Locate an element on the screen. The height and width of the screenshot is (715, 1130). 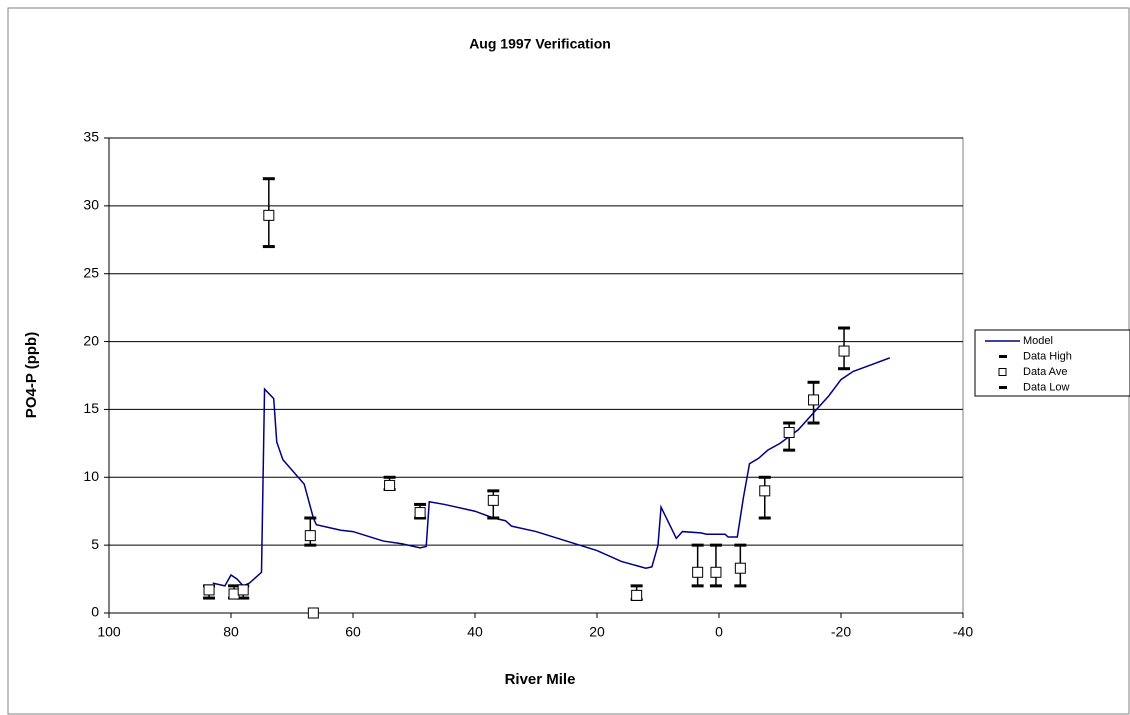
x-tick-label: -40 is located at coordinates (963, 632).